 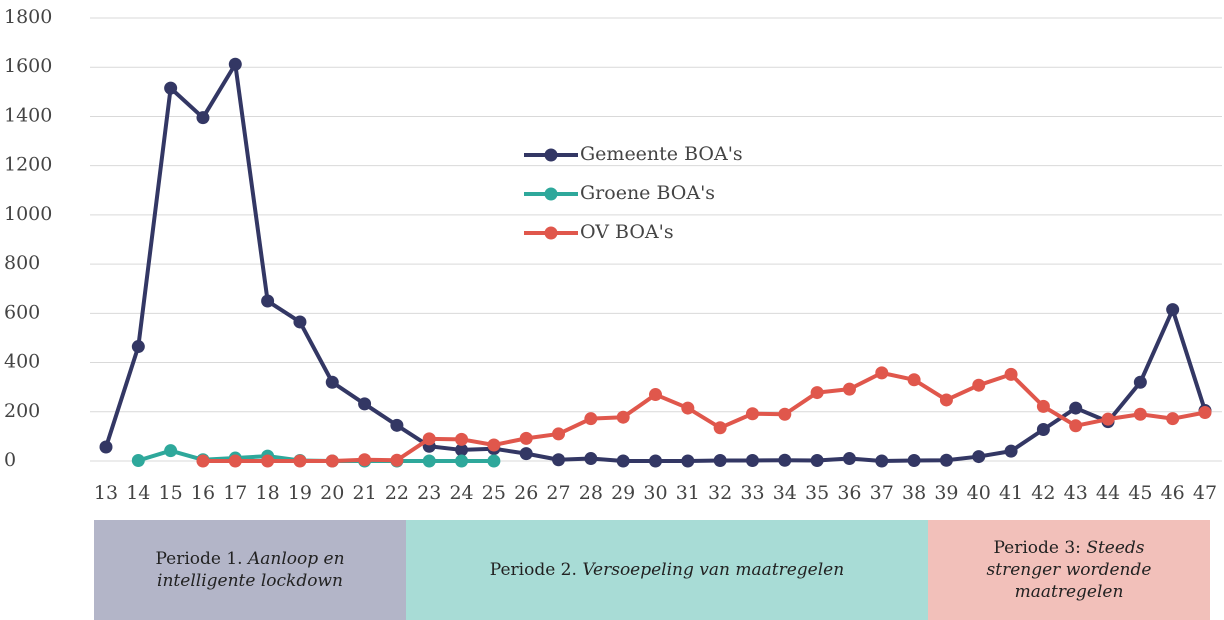 I want to click on x-tick-label: 17, so click(x=235, y=493).